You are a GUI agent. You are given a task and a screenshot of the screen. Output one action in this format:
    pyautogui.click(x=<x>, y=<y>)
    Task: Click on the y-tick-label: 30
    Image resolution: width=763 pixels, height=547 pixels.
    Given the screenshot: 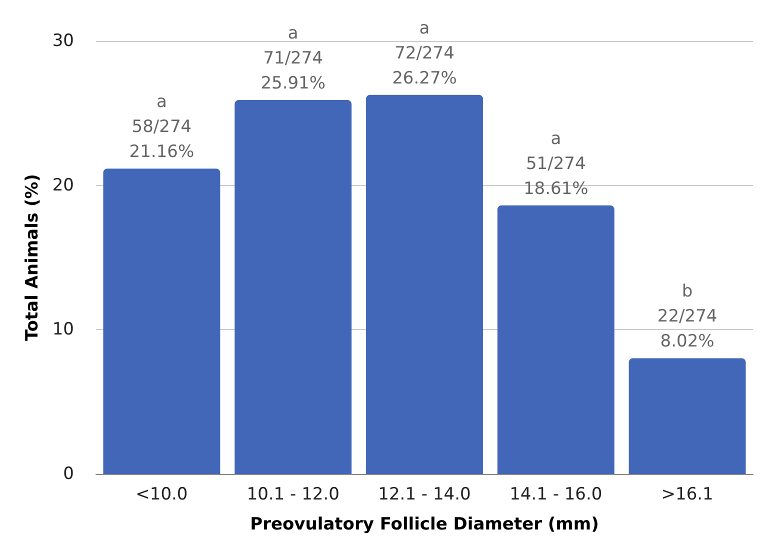 What is the action you would take?
    pyautogui.click(x=63, y=41)
    